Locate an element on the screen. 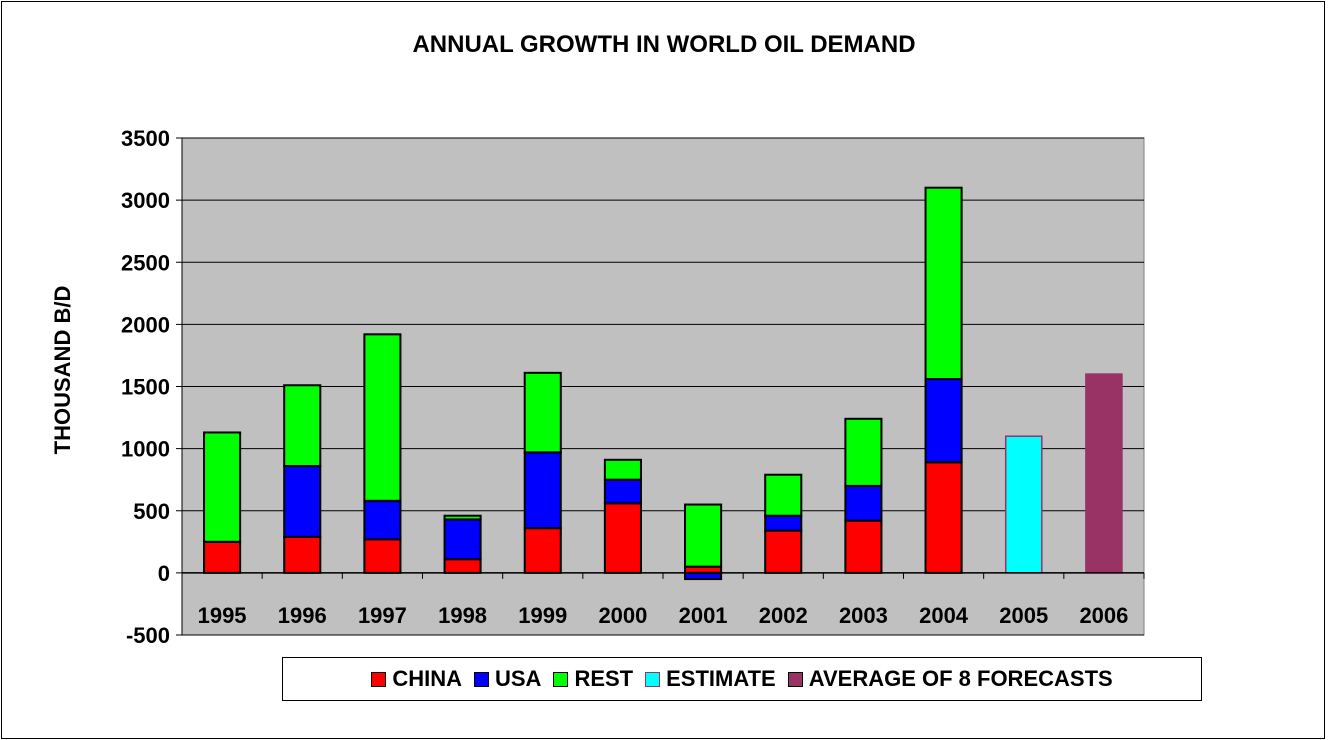 Image resolution: width=1328 pixels, height=740 pixels. bar-rest-2001 is located at coordinates (703, 535).